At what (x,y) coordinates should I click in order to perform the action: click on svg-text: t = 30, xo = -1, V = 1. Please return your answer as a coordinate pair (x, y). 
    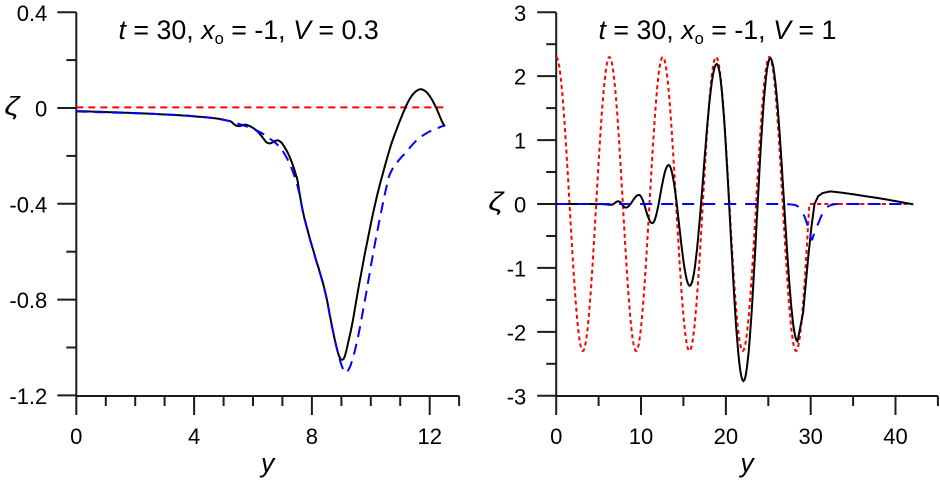
    Looking at the image, I should click on (718, 31).